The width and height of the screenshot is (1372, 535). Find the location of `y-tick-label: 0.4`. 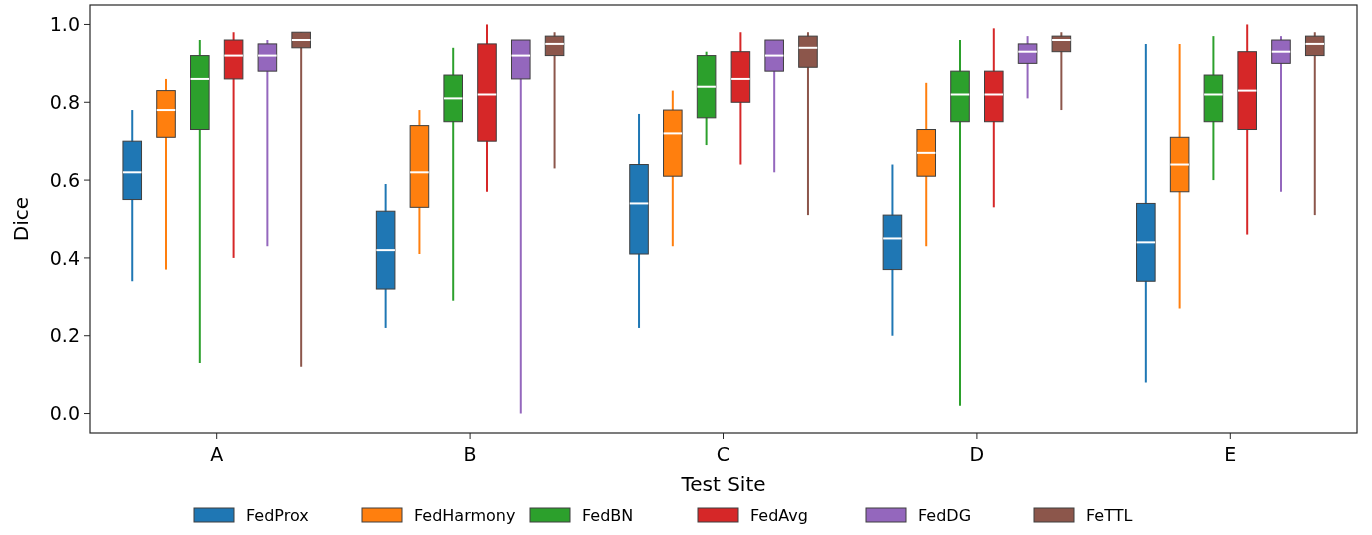

y-tick-label: 0.4 is located at coordinates (64, 257).